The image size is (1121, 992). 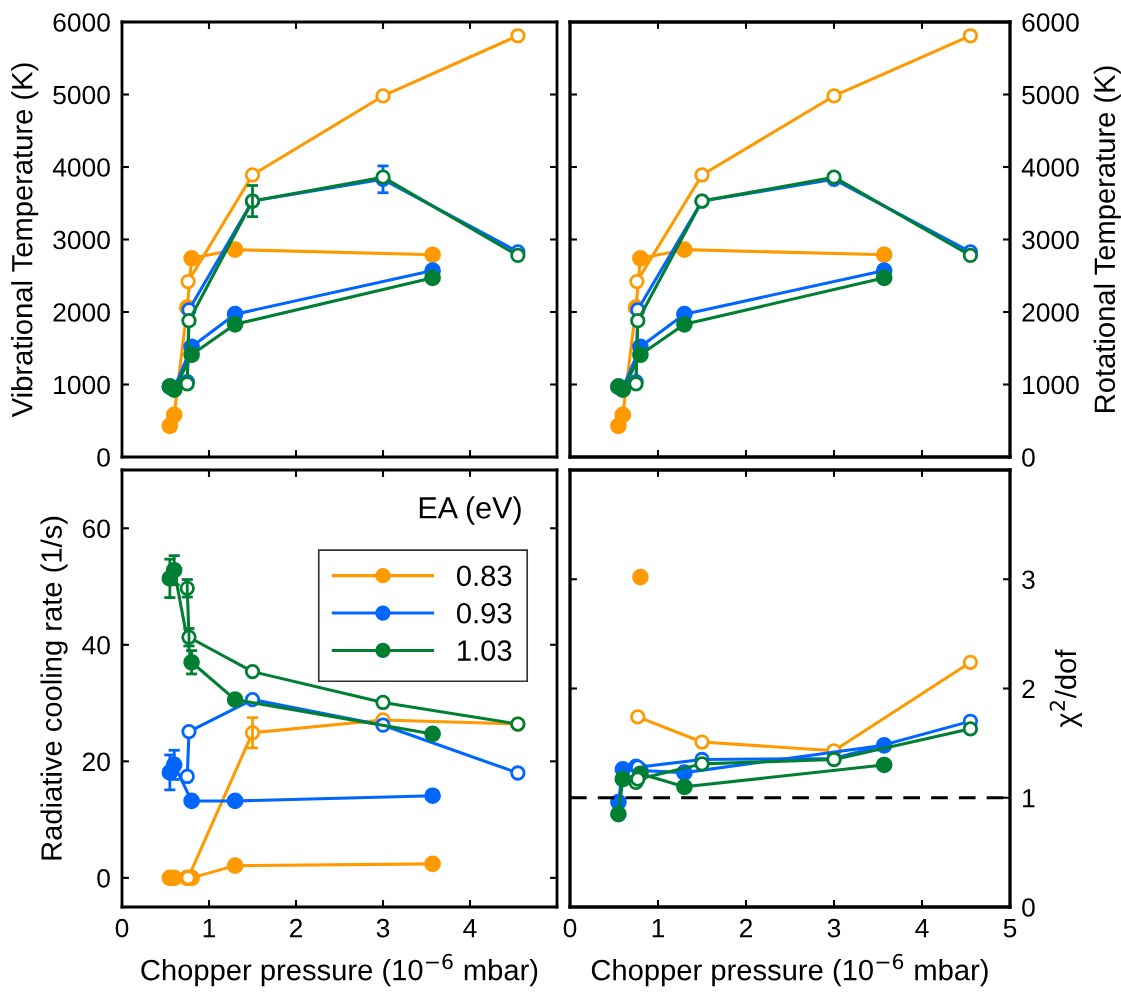 What do you see at coordinates (1050, 95) in the screenshot?
I see `y2-tick-label: 5000` at bounding box center [1050, 95].